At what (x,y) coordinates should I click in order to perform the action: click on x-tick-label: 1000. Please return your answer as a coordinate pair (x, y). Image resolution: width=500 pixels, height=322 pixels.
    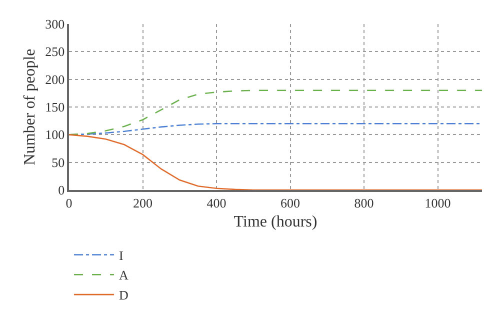
    Looking at the image, I should click on (437, 202).